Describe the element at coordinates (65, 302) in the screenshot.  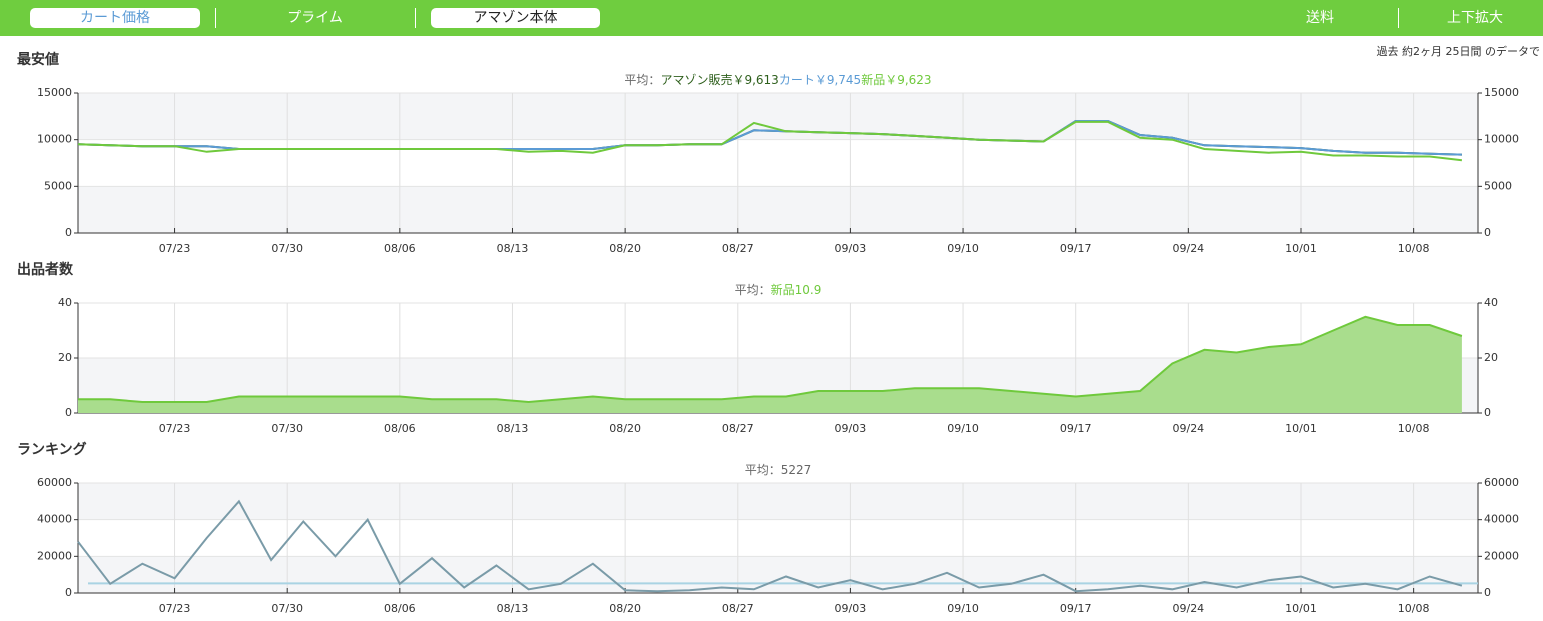
I see `y-tick-label: 40` at that location.